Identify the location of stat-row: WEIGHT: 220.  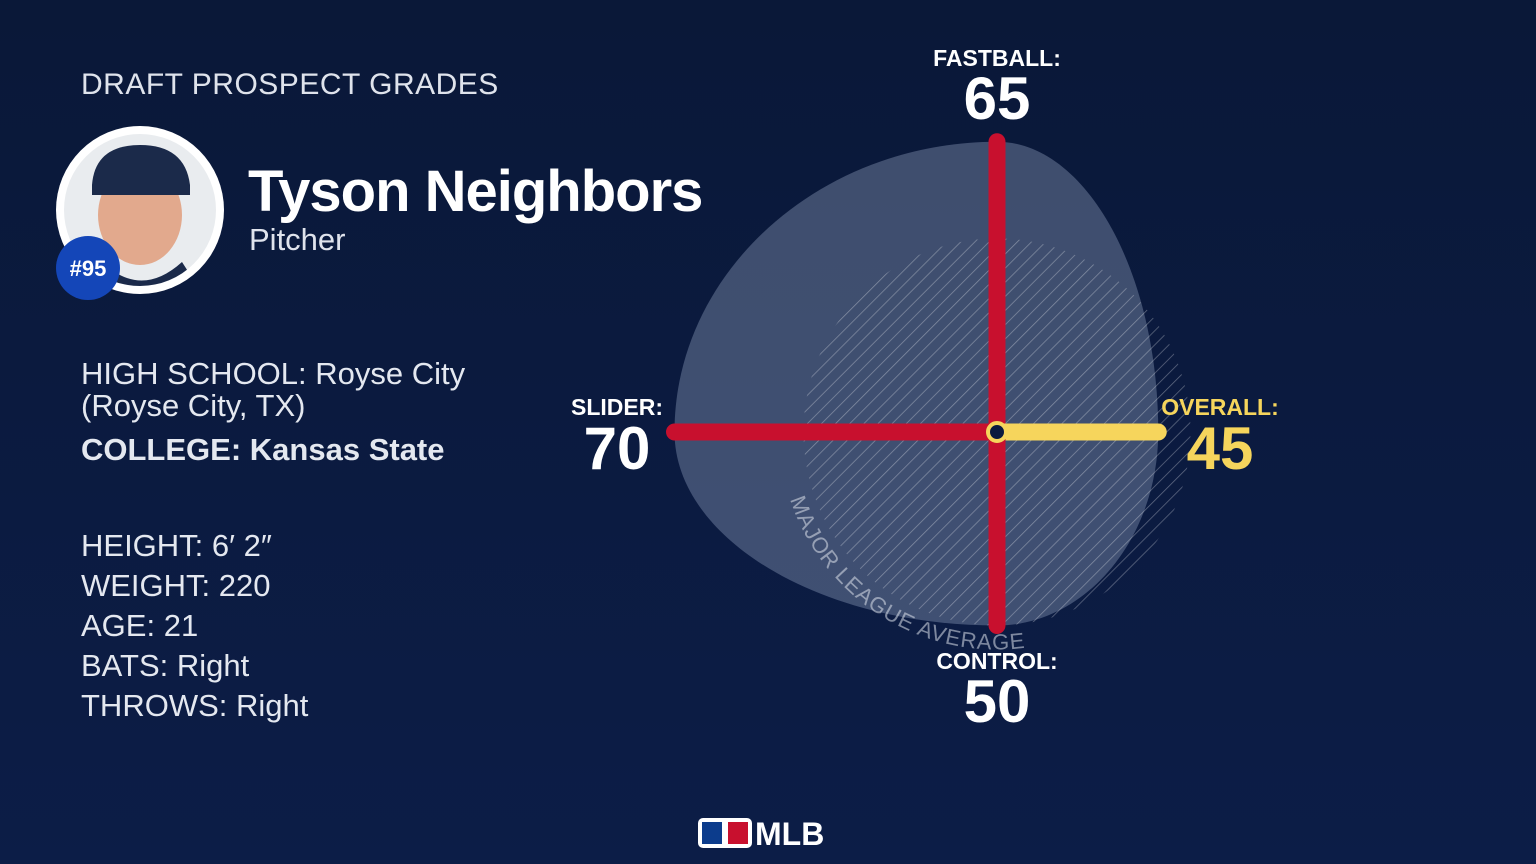
(194, 586).